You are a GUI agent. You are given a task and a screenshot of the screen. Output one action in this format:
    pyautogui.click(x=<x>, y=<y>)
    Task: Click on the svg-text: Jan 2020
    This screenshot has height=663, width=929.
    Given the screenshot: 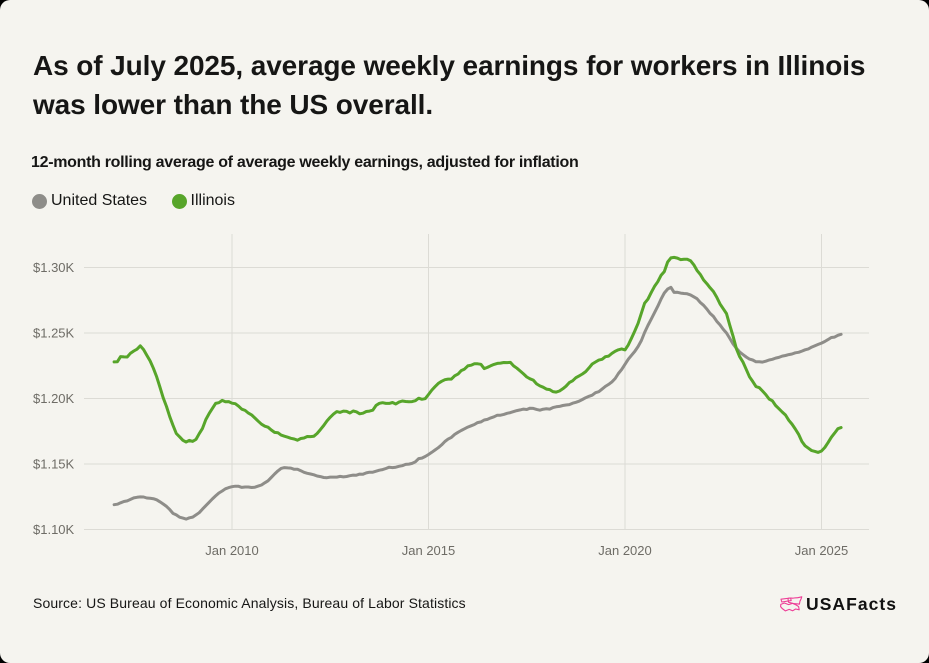 What is the action you would take?
    pyautogui.click(x=625, y=550)
    